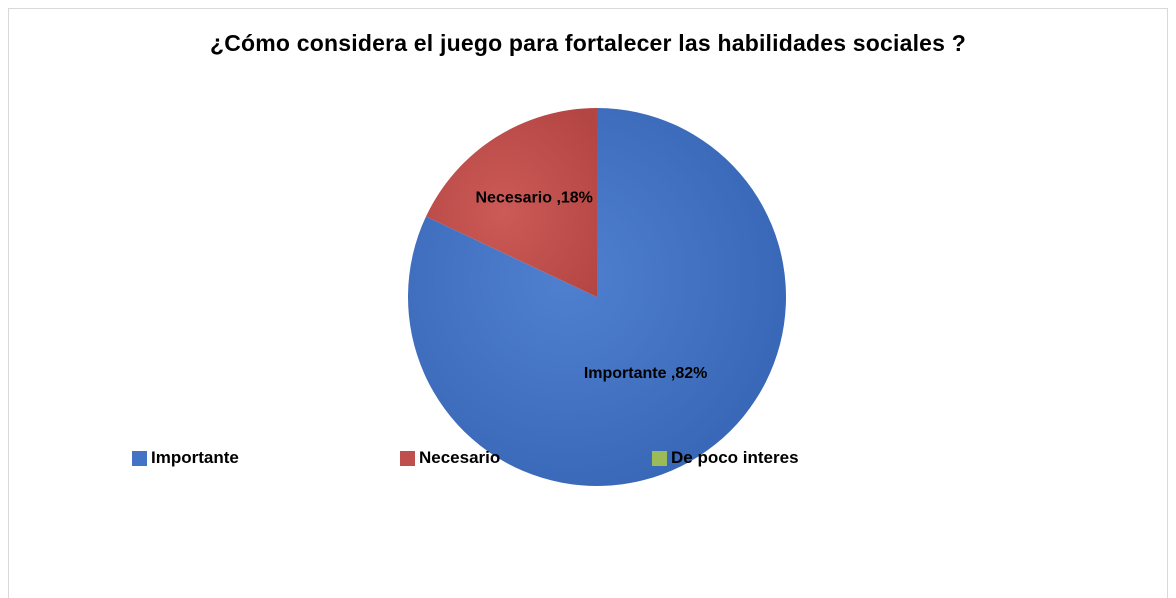  What do you see at coordinates (646, 373) in the screenshot?
I see `data-label-importante: Importante ,82%` at bounding box center [646, 373].